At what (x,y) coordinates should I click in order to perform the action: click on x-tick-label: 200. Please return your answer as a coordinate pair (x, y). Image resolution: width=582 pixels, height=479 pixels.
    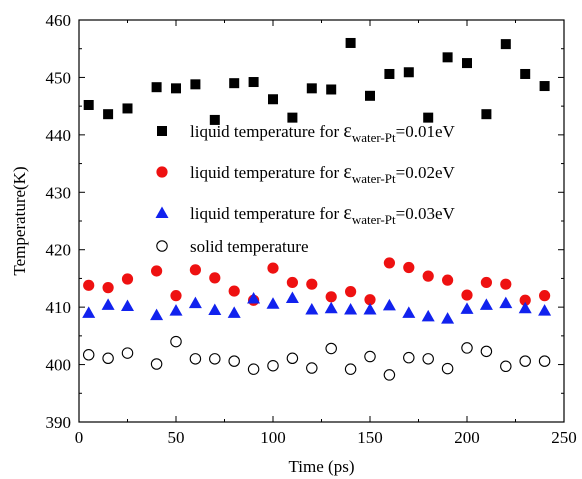
    Looking at the image, I should click on (467, 437).